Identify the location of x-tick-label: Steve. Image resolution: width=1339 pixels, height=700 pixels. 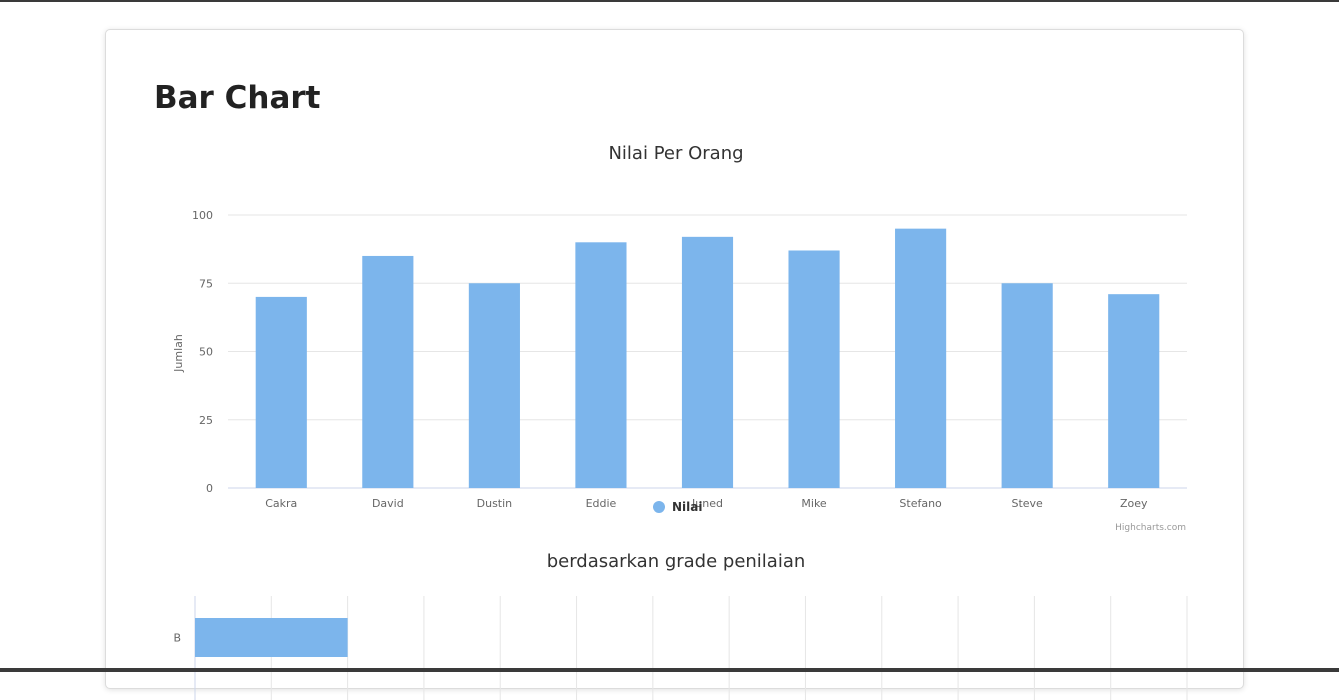
(1027, 503).